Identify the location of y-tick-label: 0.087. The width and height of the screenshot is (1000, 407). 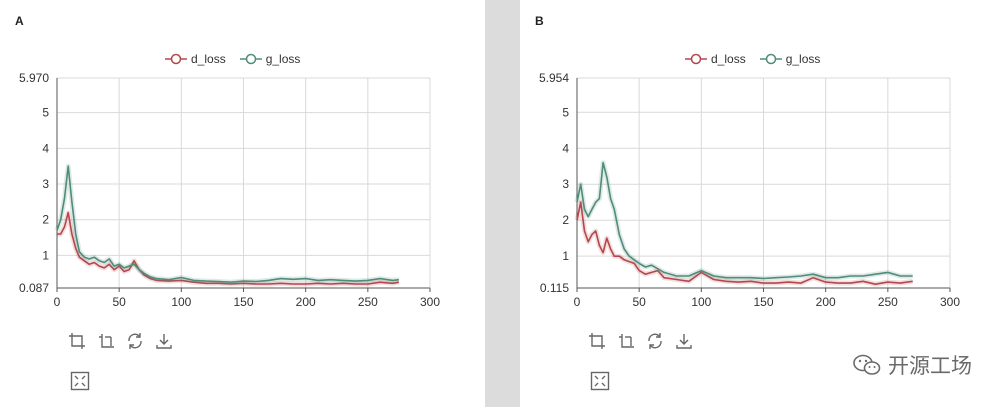
(34, 288).